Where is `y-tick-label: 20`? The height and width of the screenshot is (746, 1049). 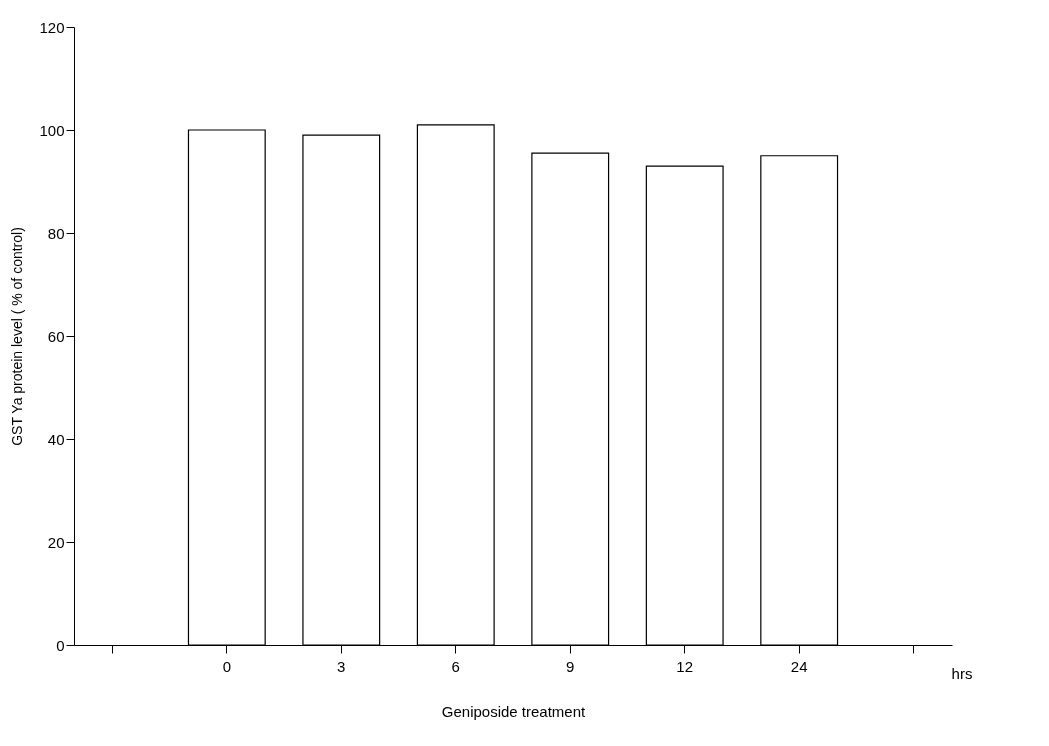 y-tick-label: 20 is located at coordinates (56, 542).